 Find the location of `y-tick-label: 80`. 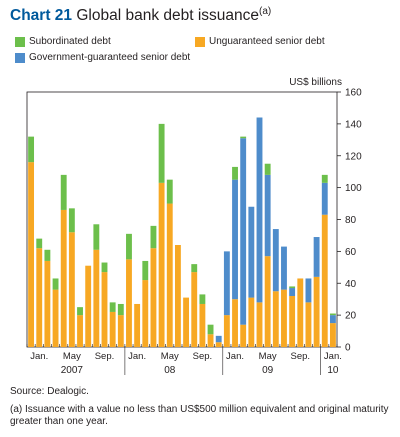

y-tick-label: 80 is located at coordinates (351, 220).